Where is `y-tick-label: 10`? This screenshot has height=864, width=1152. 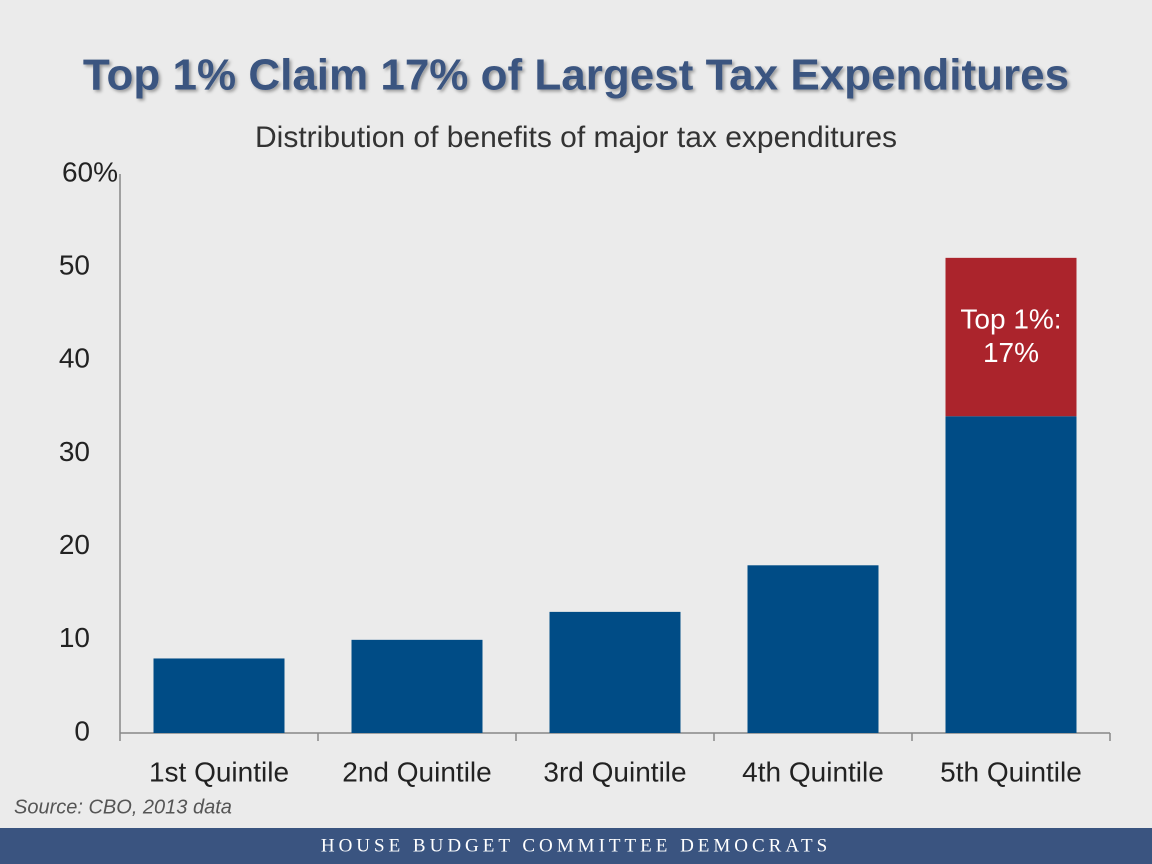 y-tick-label: 10 is located at coordinates (74, 637).